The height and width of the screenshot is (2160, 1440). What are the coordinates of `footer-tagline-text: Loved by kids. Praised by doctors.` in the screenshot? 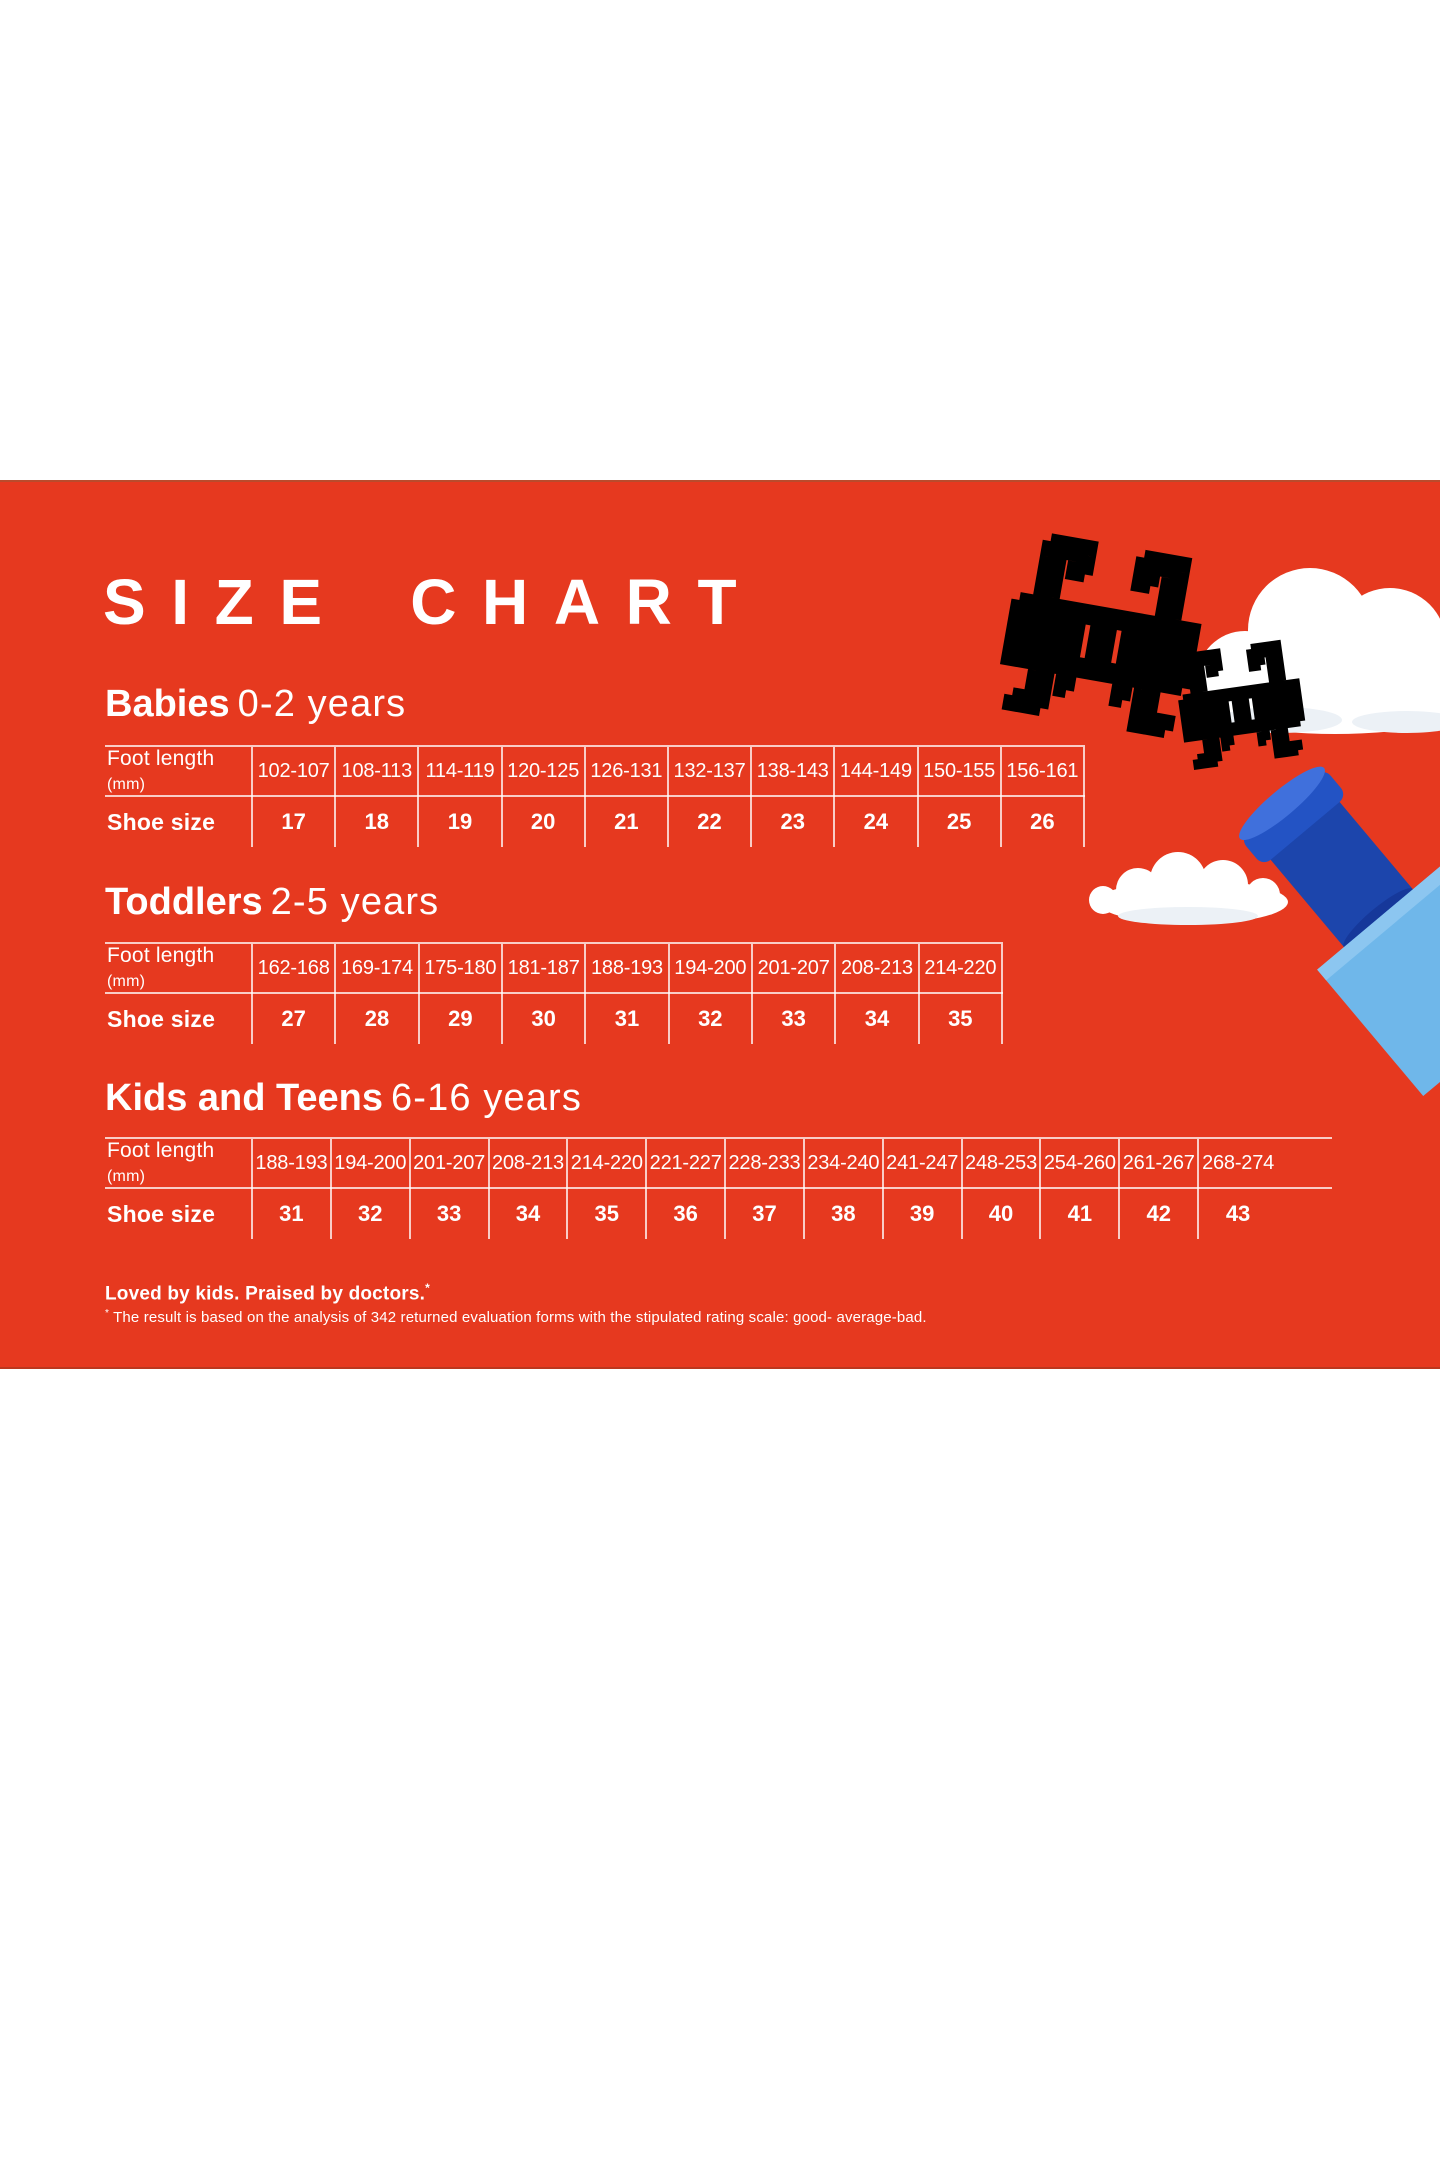 It's located at (265, 1294).